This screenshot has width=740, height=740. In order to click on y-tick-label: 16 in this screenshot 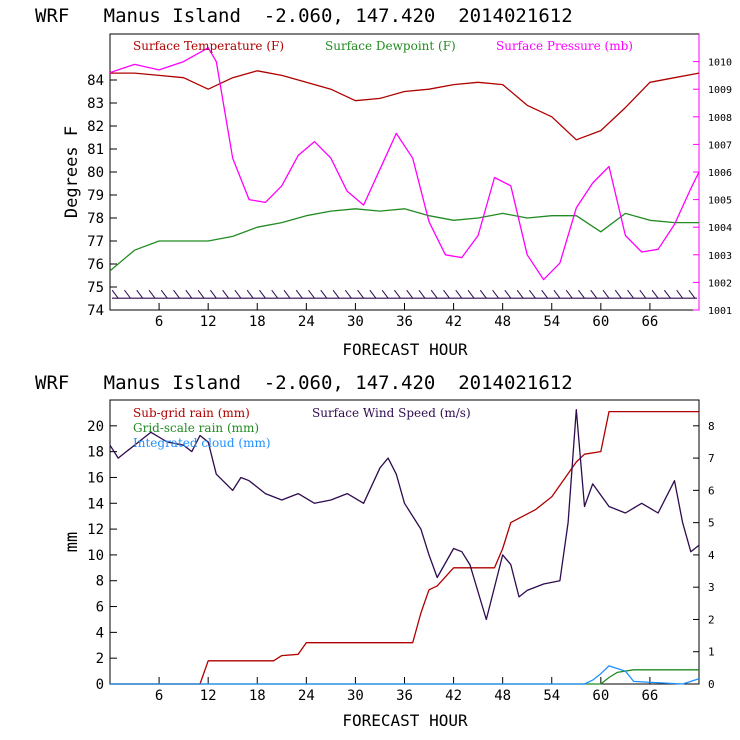, I will do `click(95, 478)`.